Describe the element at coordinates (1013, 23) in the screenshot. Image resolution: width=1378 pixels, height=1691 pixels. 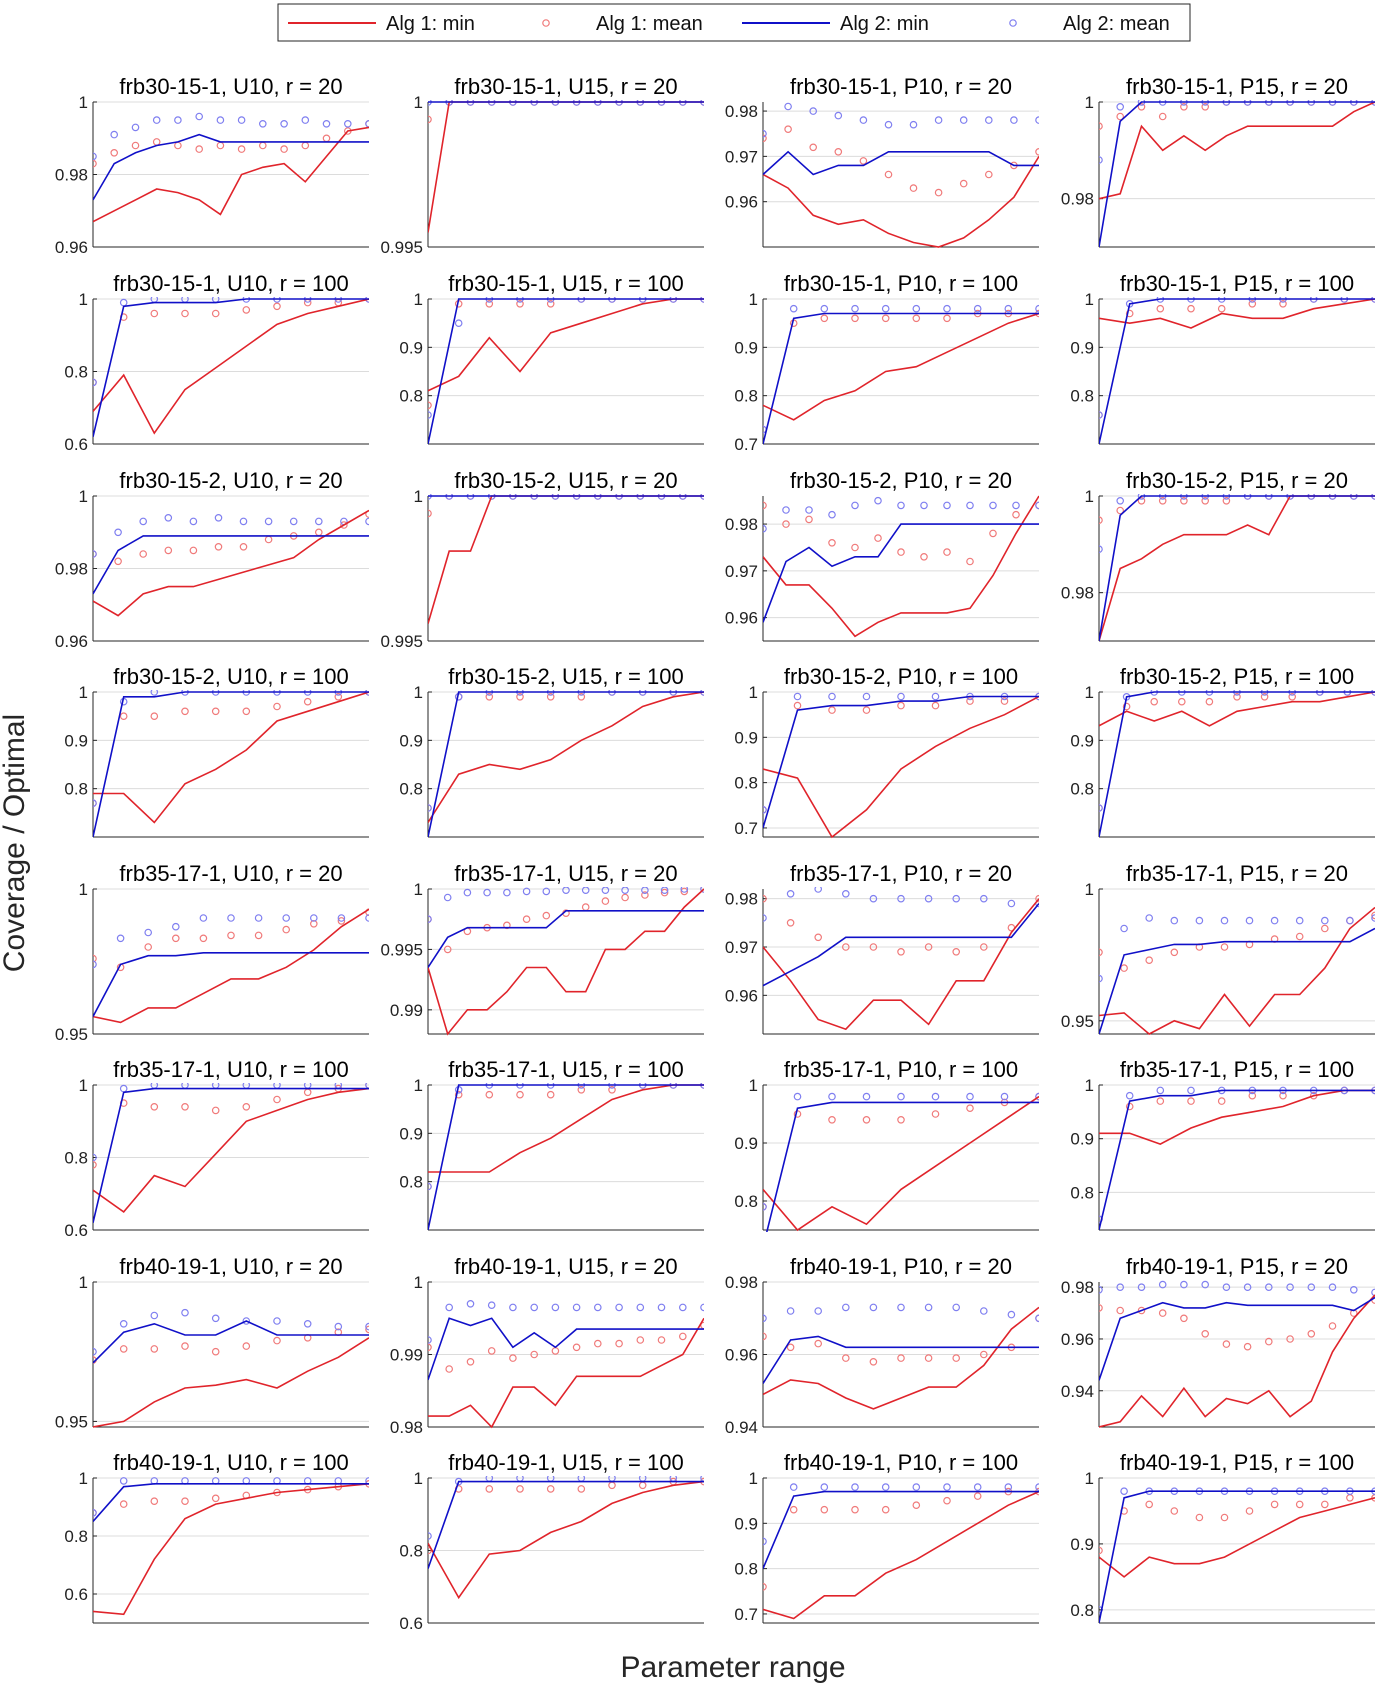
I see `legend-marker-swatch` at that location.